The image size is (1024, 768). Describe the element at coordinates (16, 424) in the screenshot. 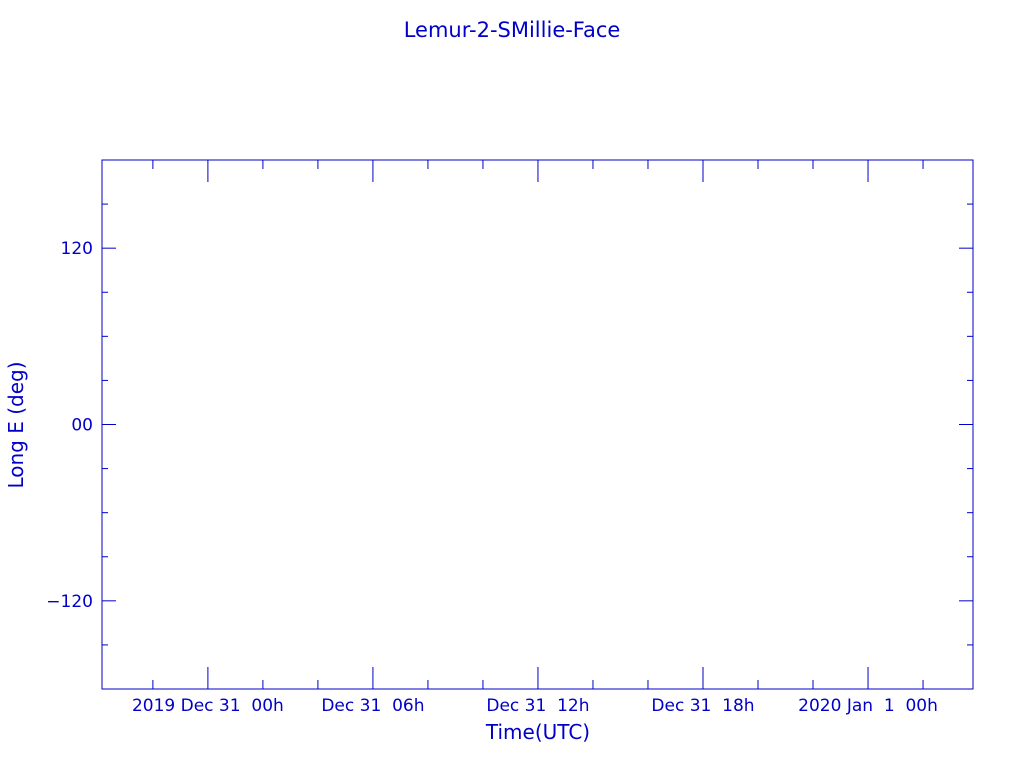

I see `y-axis-label: Long E (deg)` at that location.